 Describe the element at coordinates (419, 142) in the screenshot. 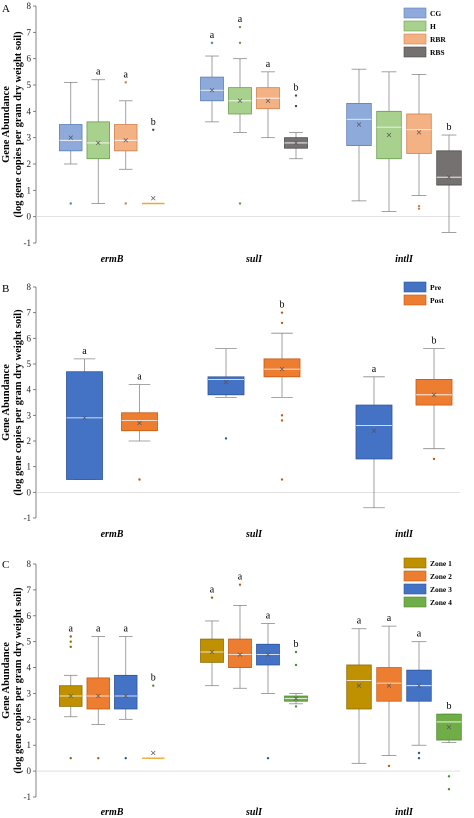

I see `box-rbr-intli` at that location.